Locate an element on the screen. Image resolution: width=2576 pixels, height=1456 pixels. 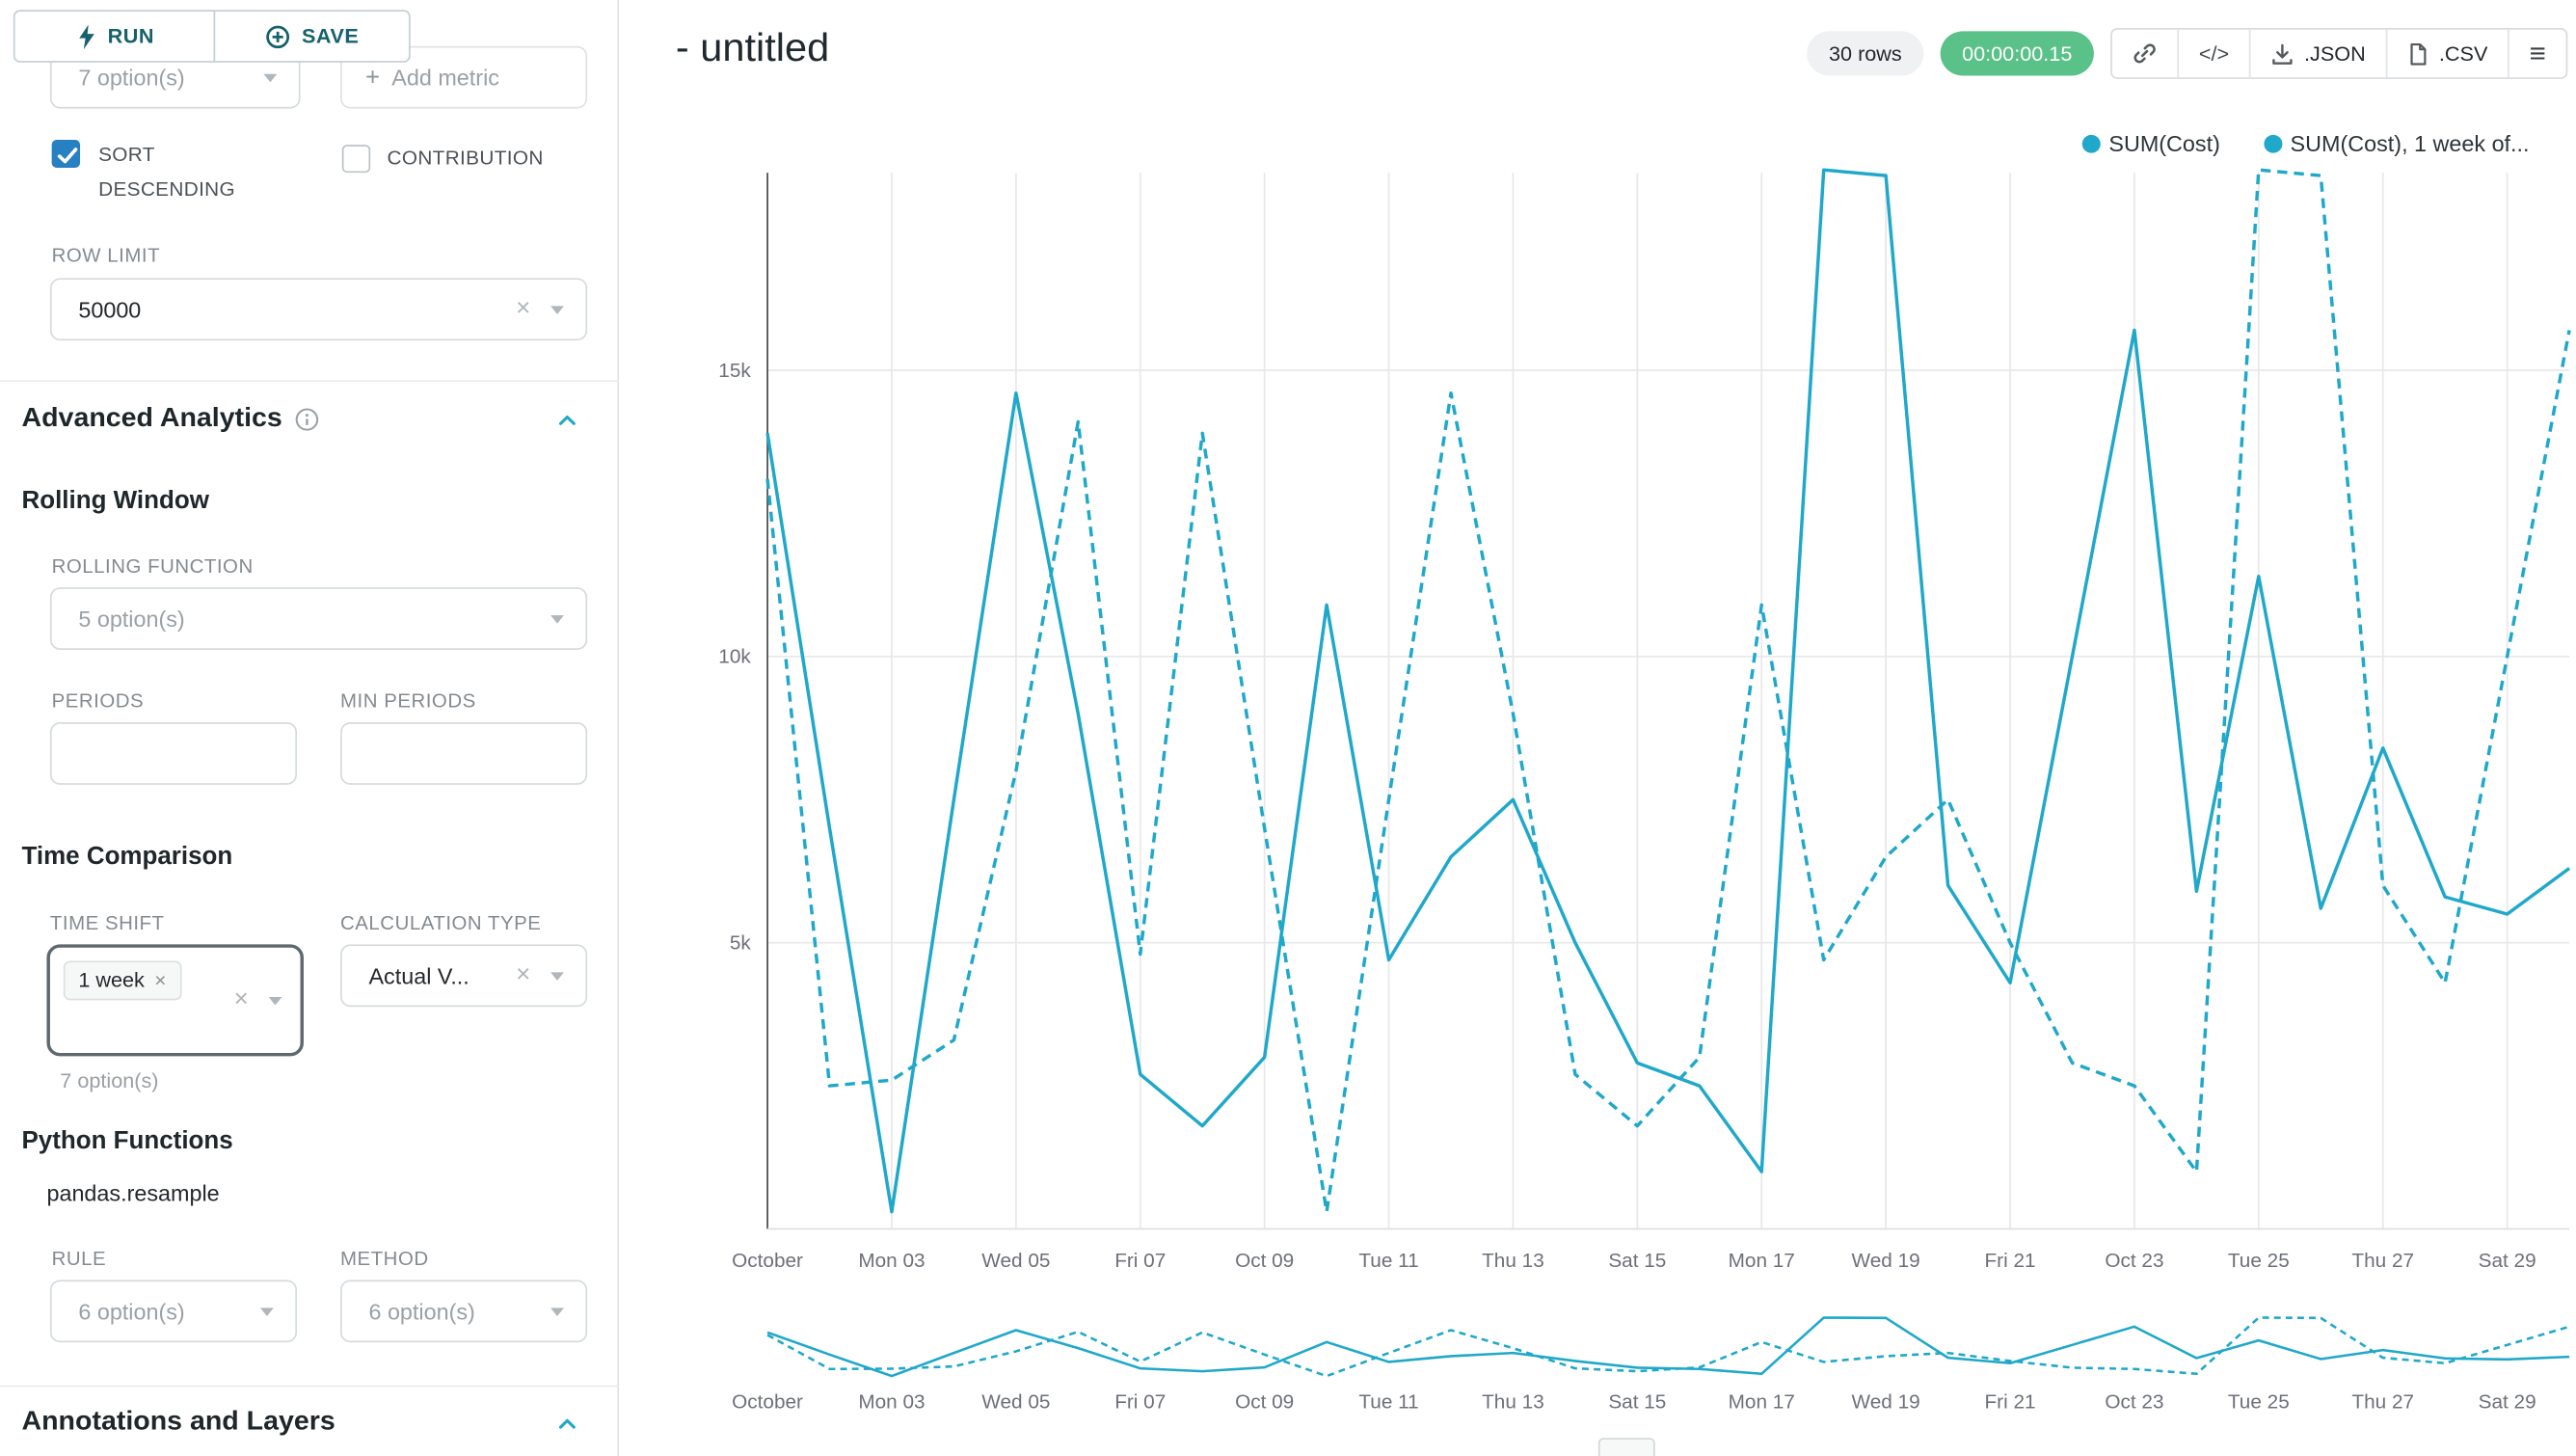
advanced-analytics-header: Advanced Analytics is located at coordinates (306, 418).